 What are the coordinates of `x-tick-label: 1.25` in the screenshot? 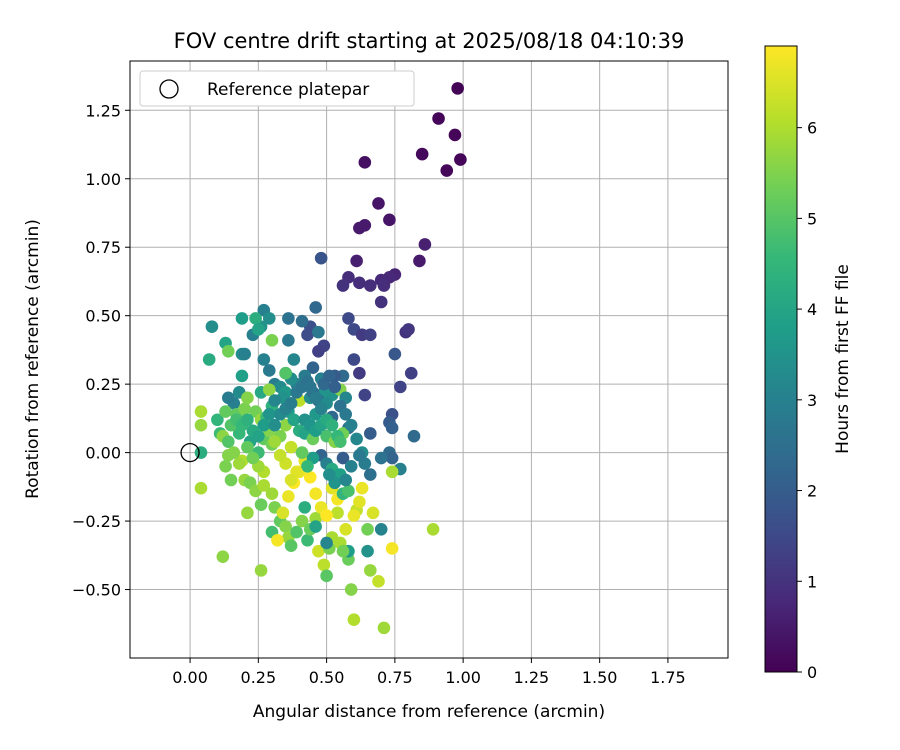 It's located at (532, 677).